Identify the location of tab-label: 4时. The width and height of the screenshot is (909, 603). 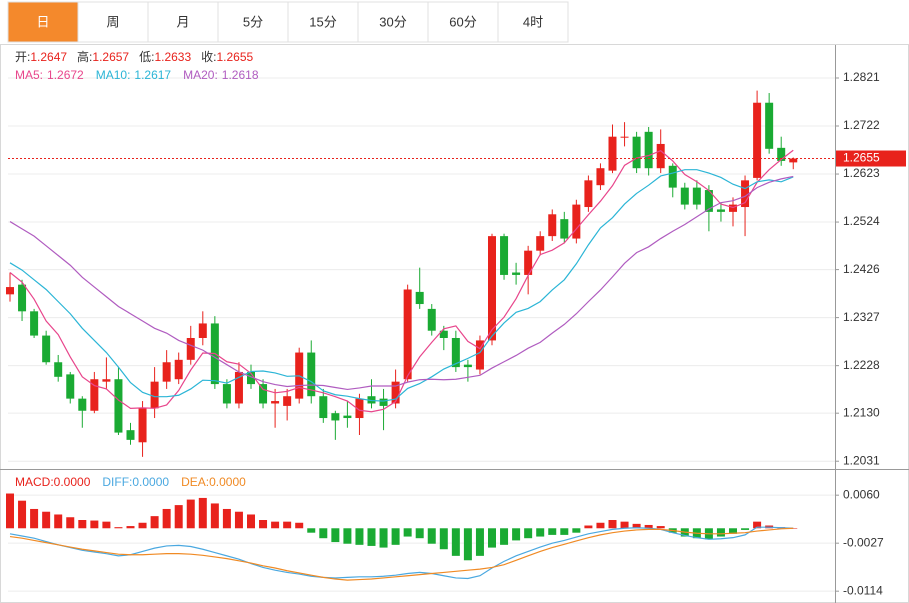
(533, 21).